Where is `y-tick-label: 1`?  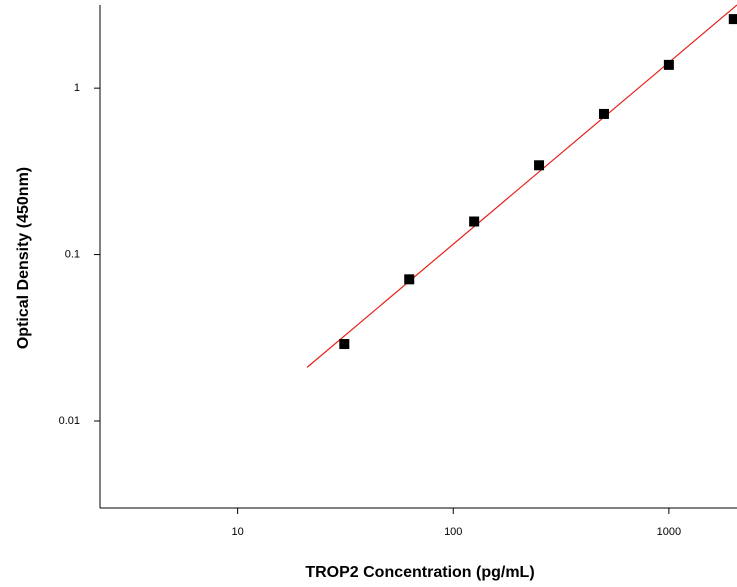 y-tick-label: 1 is located at coordinates (77, 88).